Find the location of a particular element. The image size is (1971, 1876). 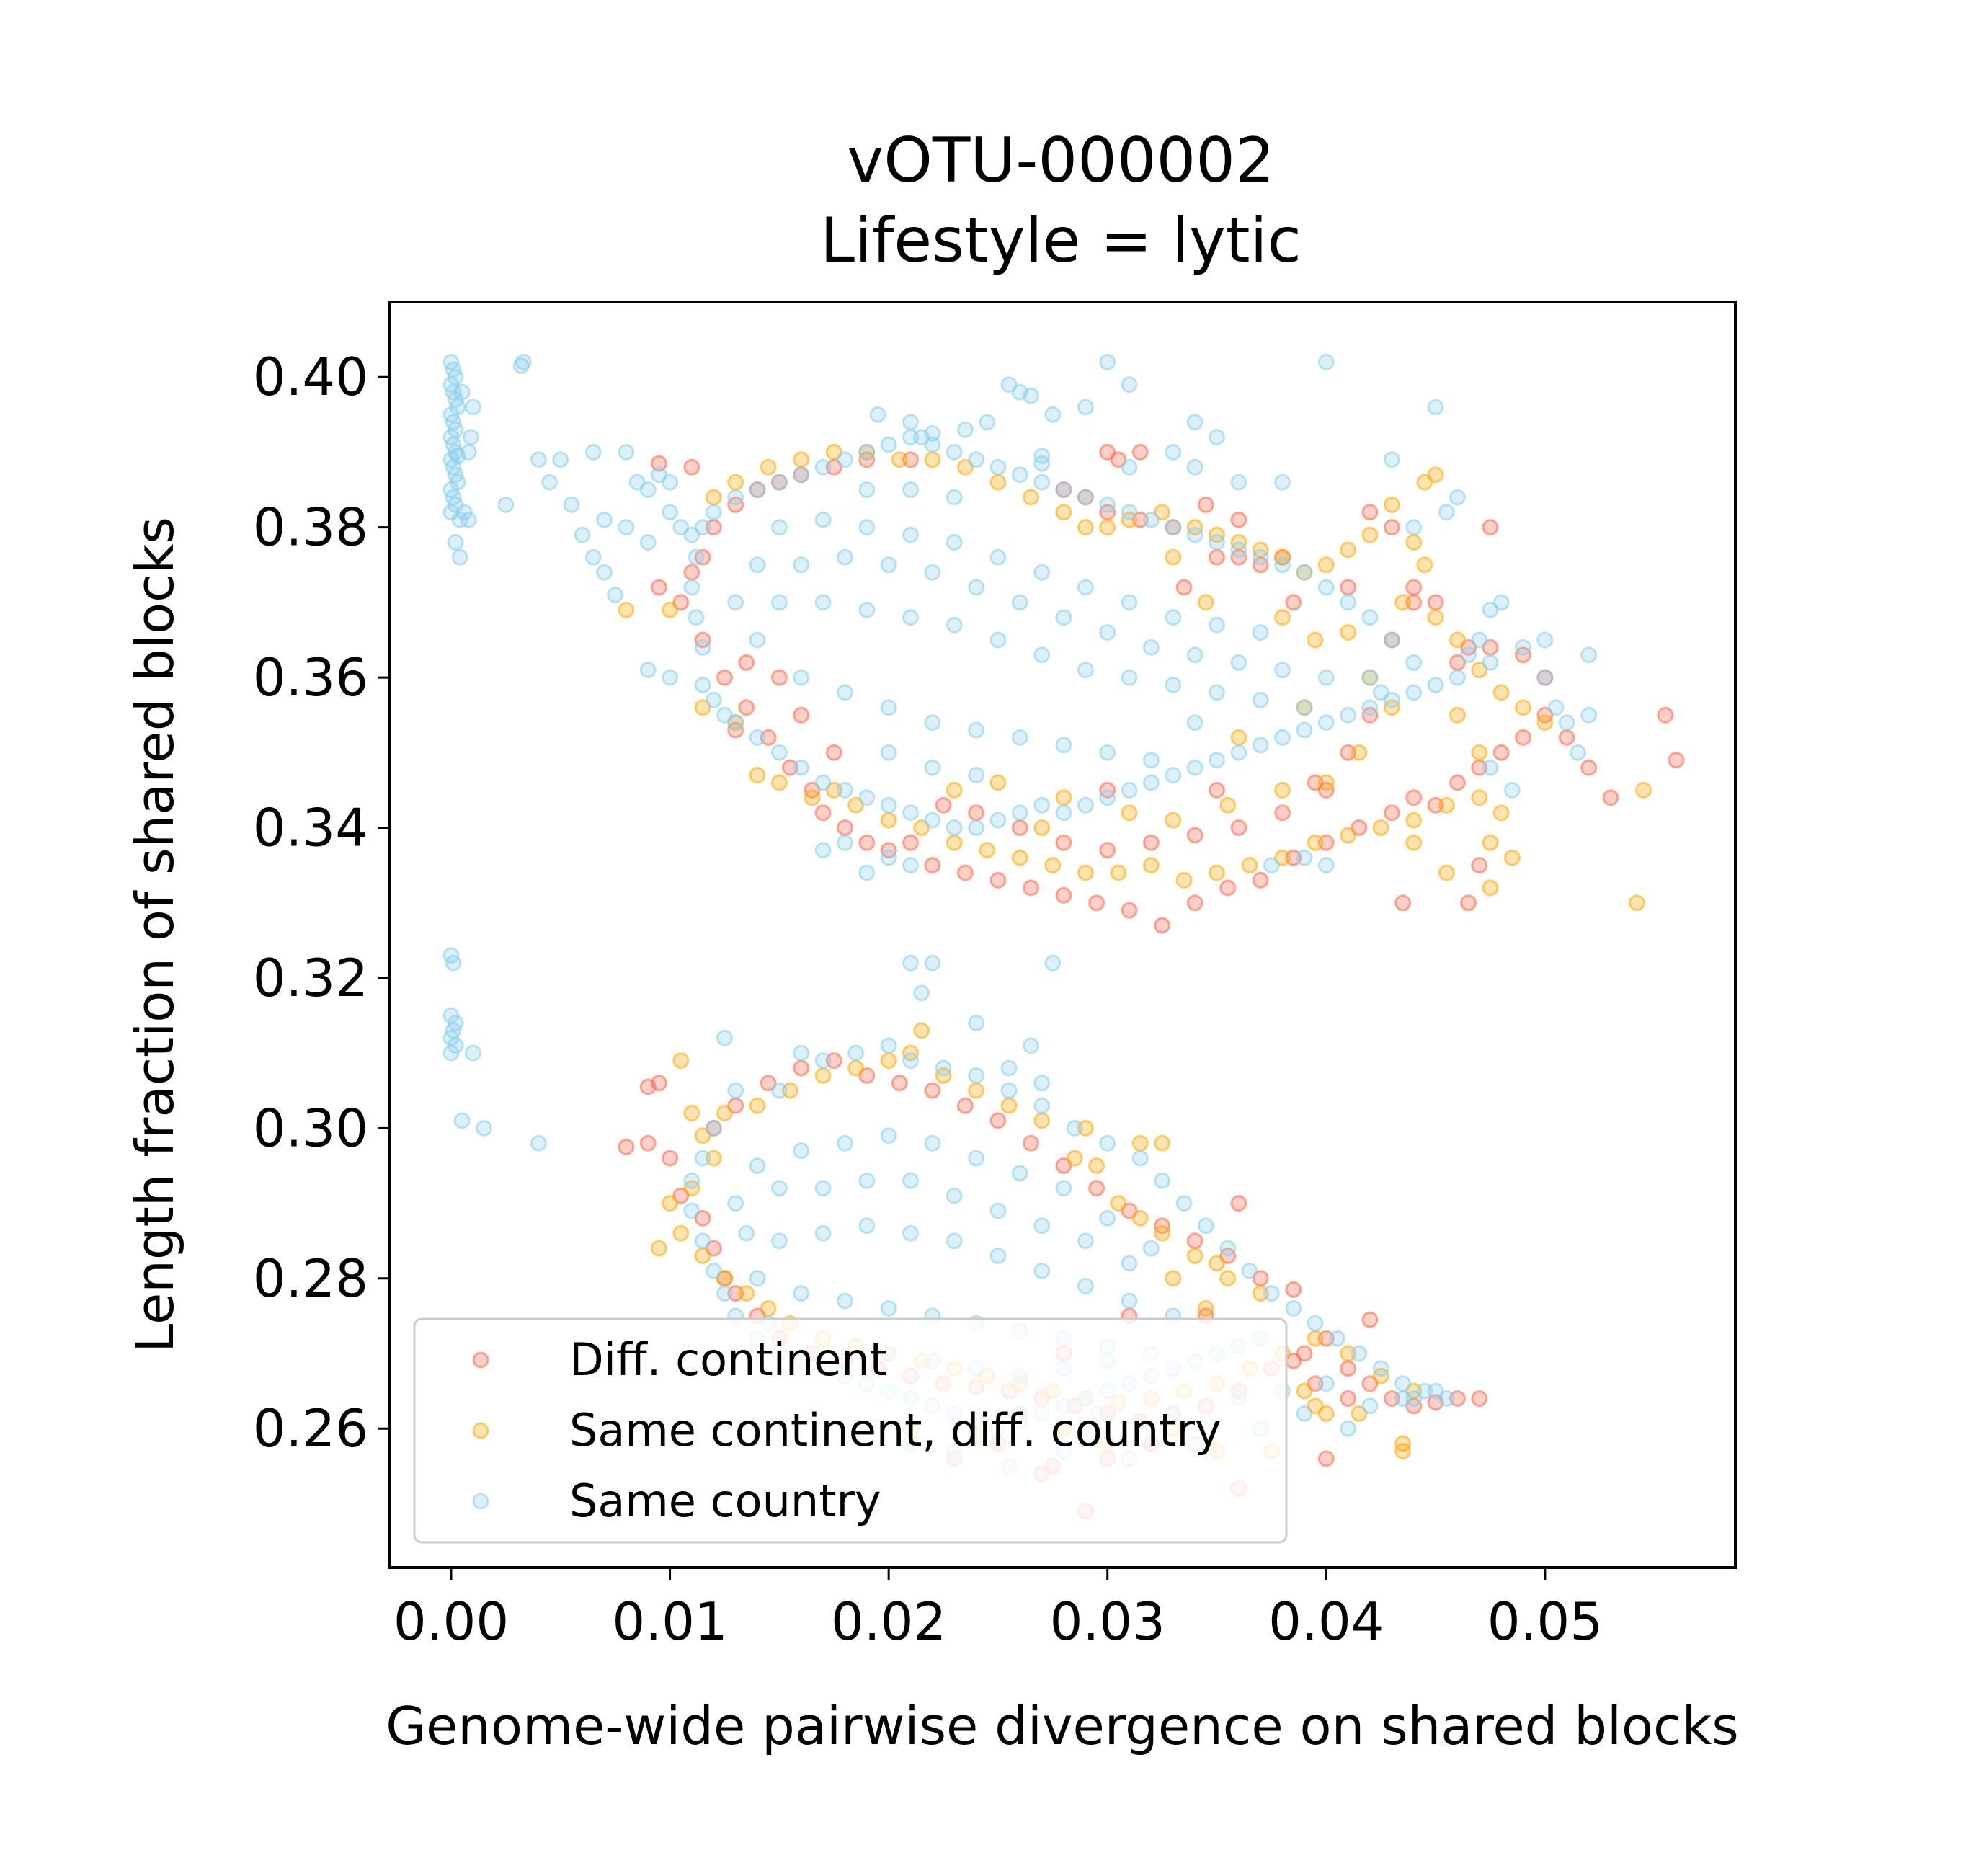

y-axis-ticks: 0.26 0.28 0.30 0.32 0.34 0.36 0.38 0.40 is located at coordinates (321, 903).